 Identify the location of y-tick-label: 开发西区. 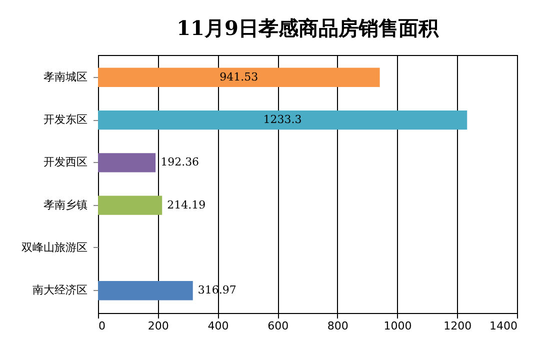
(66, 162).